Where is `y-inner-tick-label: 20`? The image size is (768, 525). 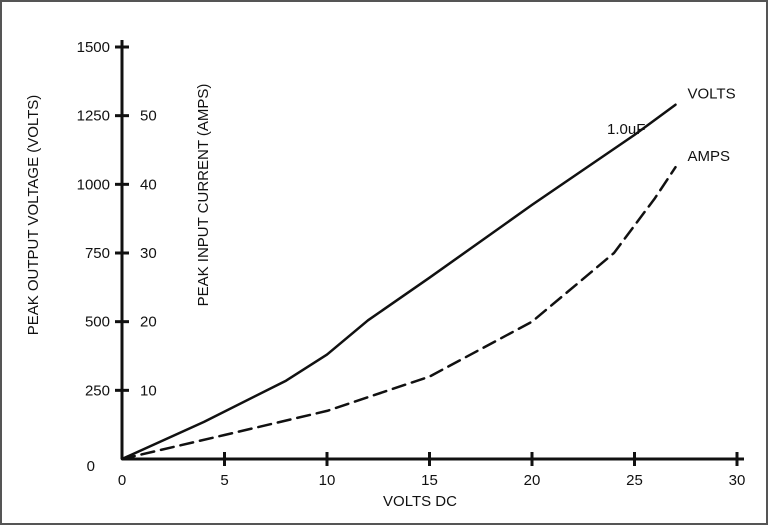
y-inner-tick-label: 20 is located at coordinates (148, 322).